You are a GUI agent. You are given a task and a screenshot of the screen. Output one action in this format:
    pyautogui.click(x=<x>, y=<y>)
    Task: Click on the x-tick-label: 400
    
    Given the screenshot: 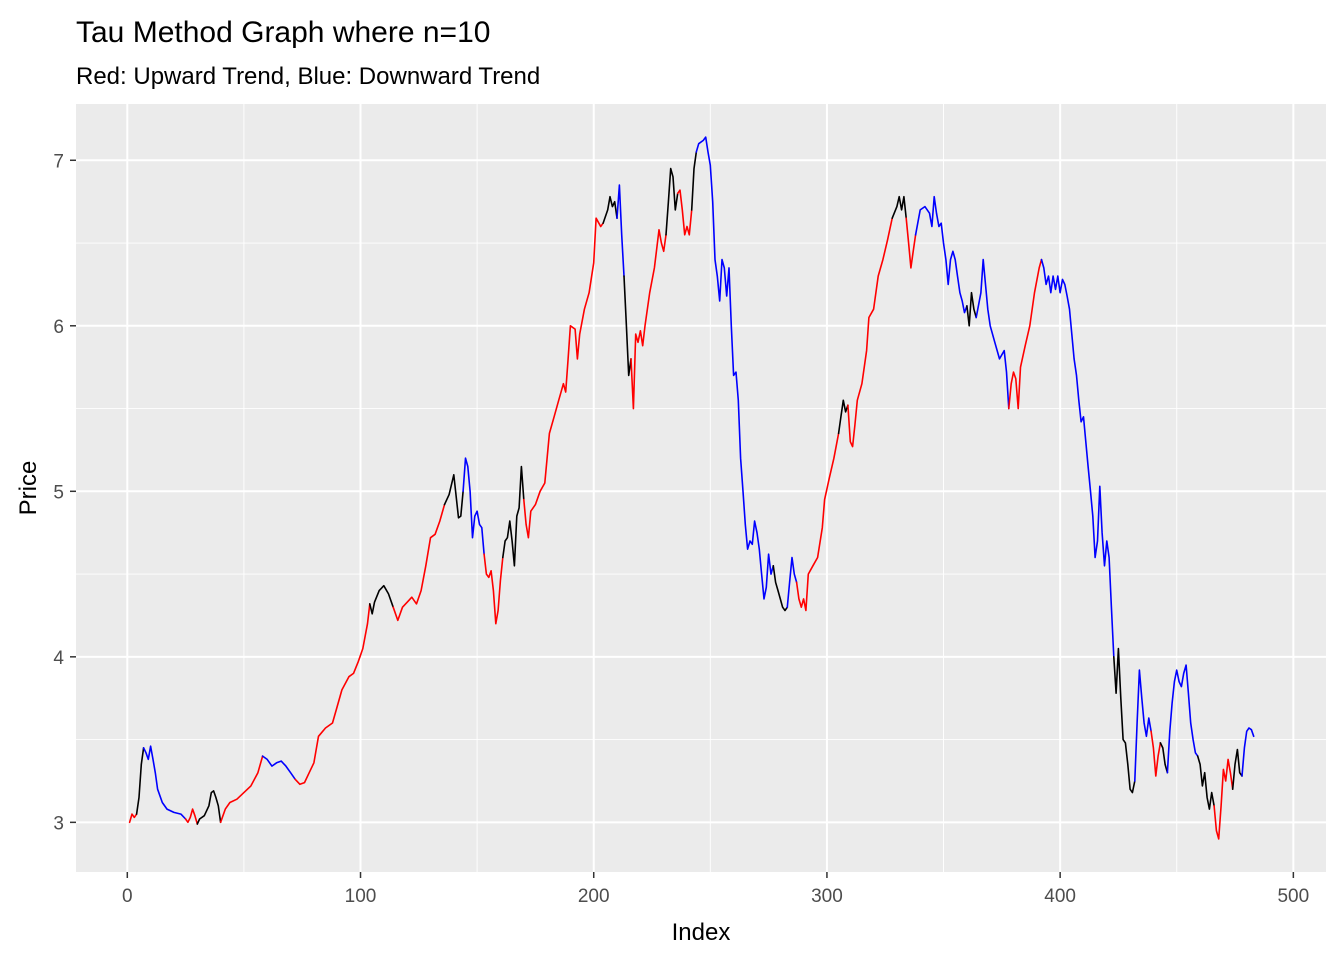 What is the action you would take?
    pyautogui.click(x=1060, y=896)
    